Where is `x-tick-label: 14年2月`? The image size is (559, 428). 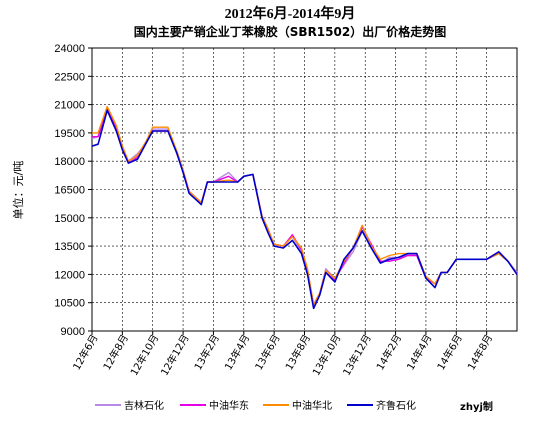 x-tick-label: 14年2月 is located at coordinates (388, 352).